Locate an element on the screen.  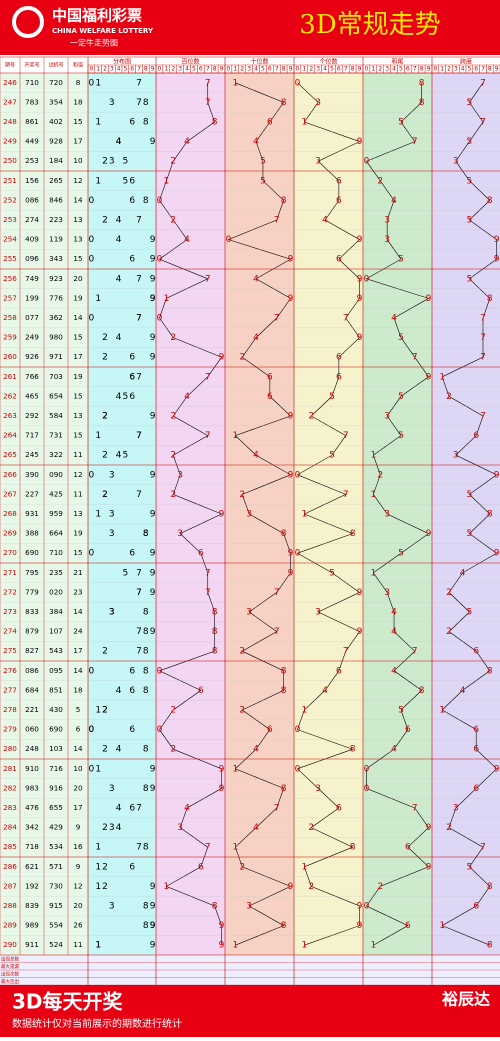
row-cell: 425 is located at coordinates (56, 493).